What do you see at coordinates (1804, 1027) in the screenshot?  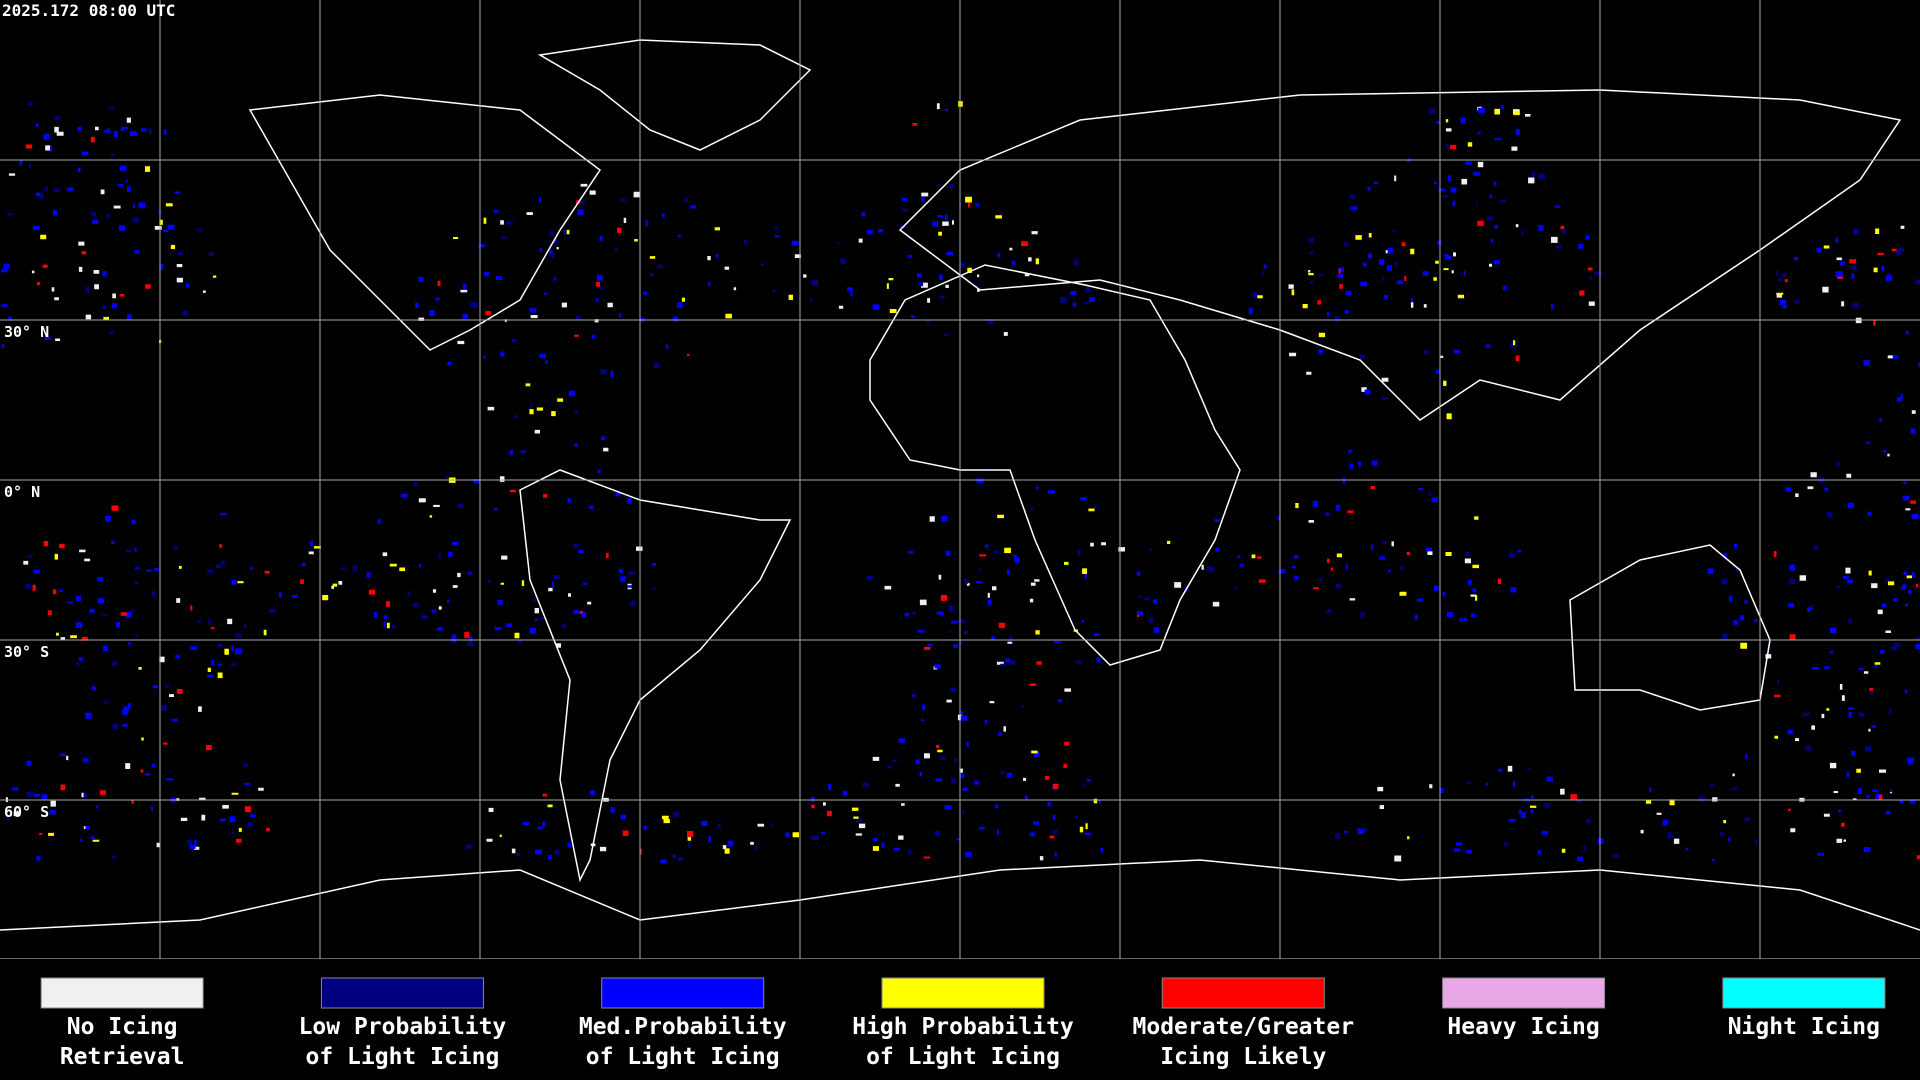 I see `legend-label: Night Icing` at bounding box center [1804, 1027].